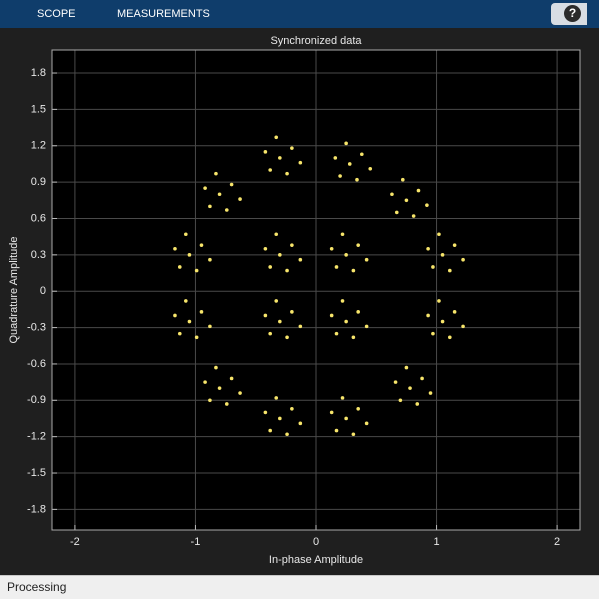  Describe the element at coordinates (316, 542) in the screenshot. I see `x-tick-label: 0` at that location.